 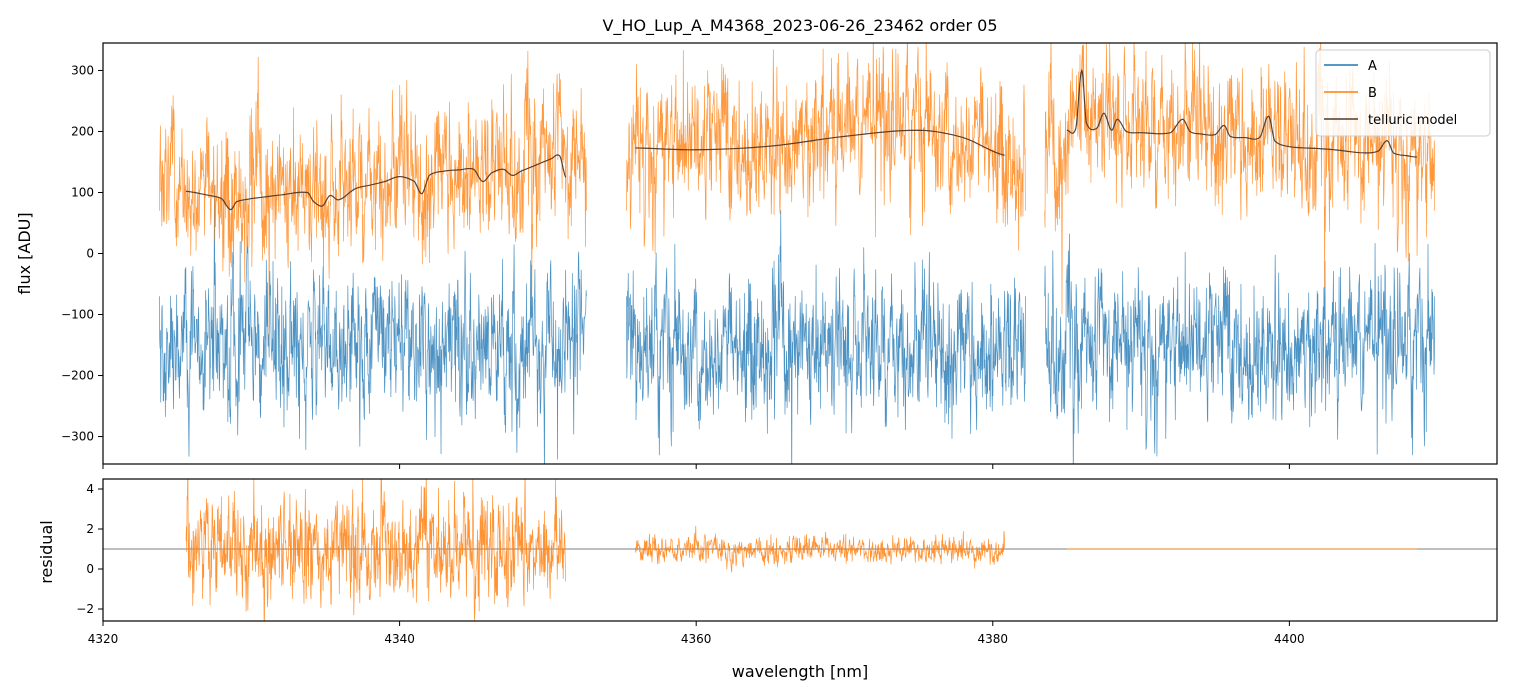 What do you see at coordinates (993, 639) in the screenshot?
I see `bottom-xtick-label: 4380` at bounding box center [993, 639].